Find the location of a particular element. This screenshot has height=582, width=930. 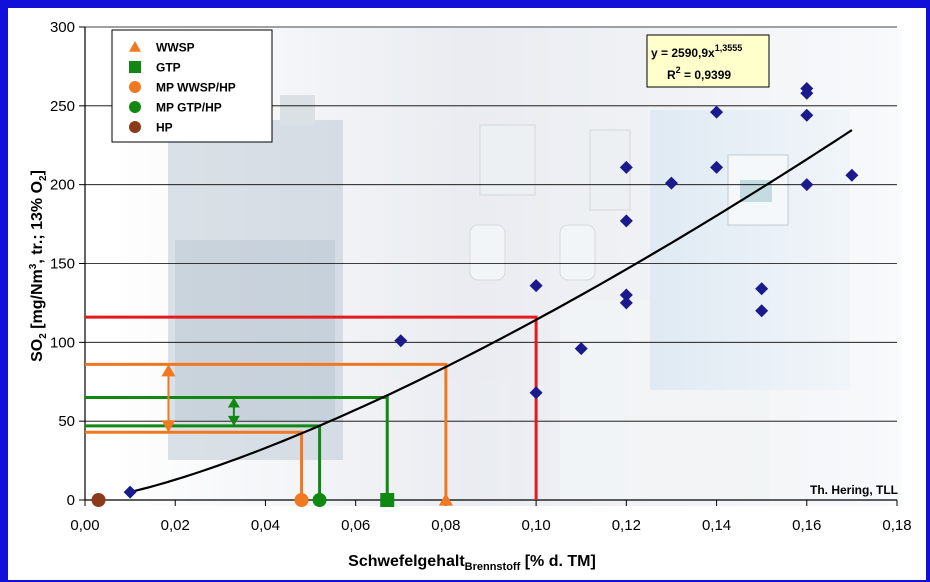

x-tick-label: 0,06 is located at coordinates (355, 525).